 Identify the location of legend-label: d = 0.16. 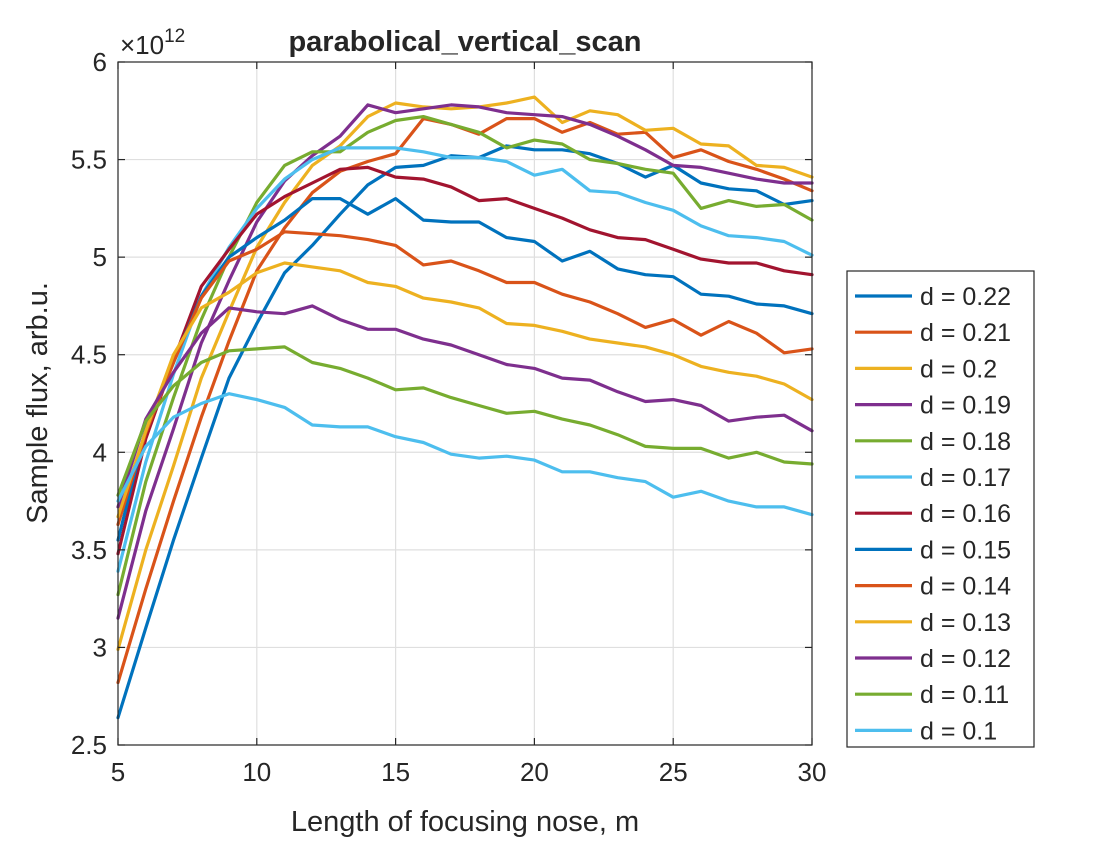
(965, 514).